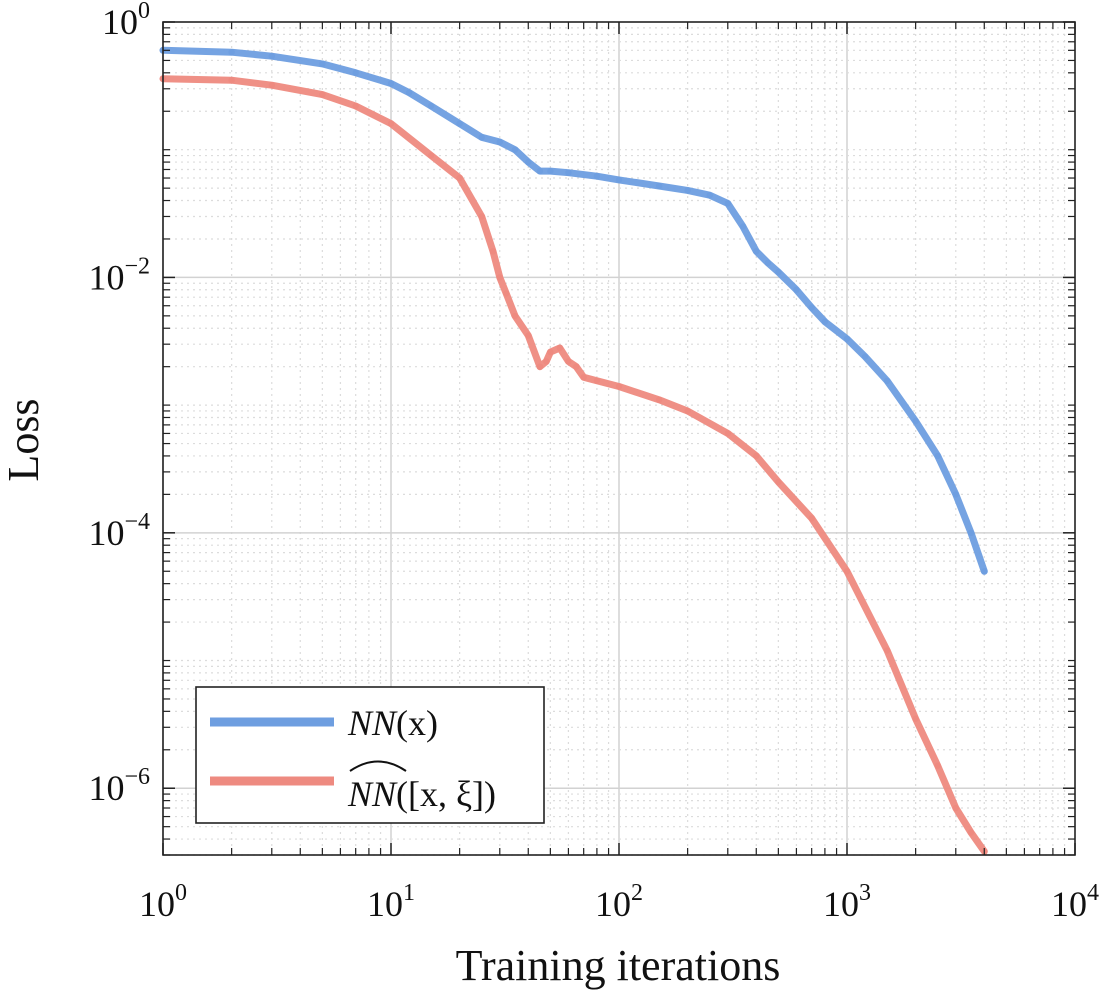 Image resolution: width=1105 pixels, height=993 pixels. What do you see at coordinates (181, 893) in the screenshot?
I see `x-tick-exponent: 0` at bounding box center [181, 893].